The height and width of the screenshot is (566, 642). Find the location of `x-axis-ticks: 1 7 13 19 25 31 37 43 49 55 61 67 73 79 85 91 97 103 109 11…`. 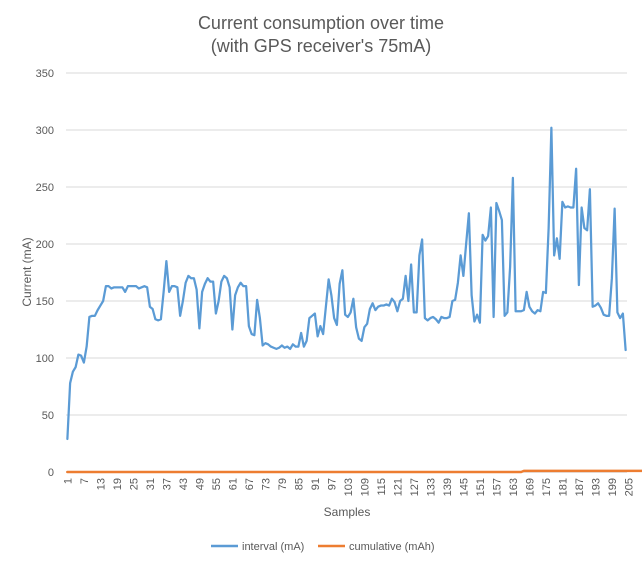

x-axis-ticks: 1 7 13 19 25 31 37 43 49 55 61 67 73 79 85 91 97 103 109 11… is located at coordinates (348, 487).